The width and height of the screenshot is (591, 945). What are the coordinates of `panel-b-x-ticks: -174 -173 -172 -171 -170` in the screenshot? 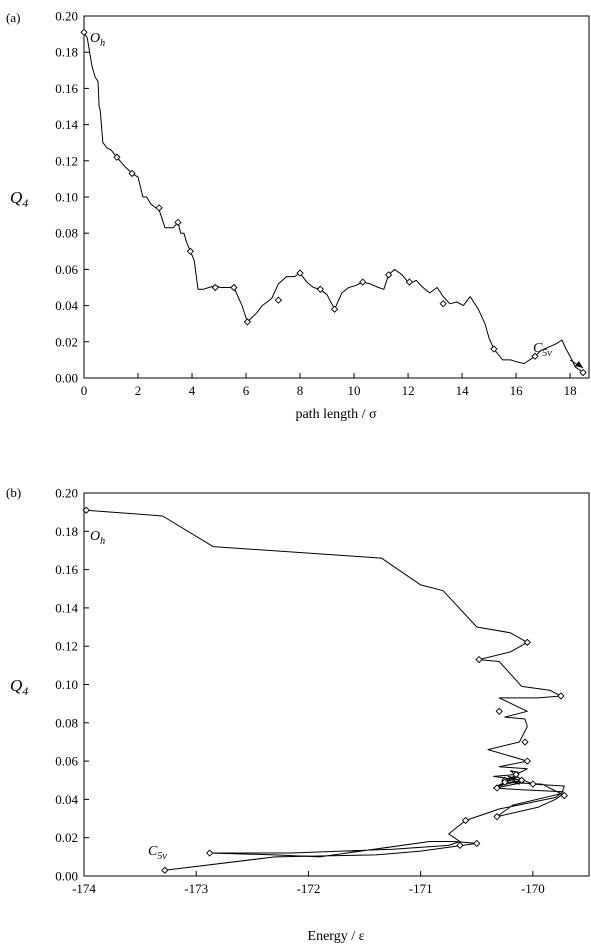 It's located at (308, 883).